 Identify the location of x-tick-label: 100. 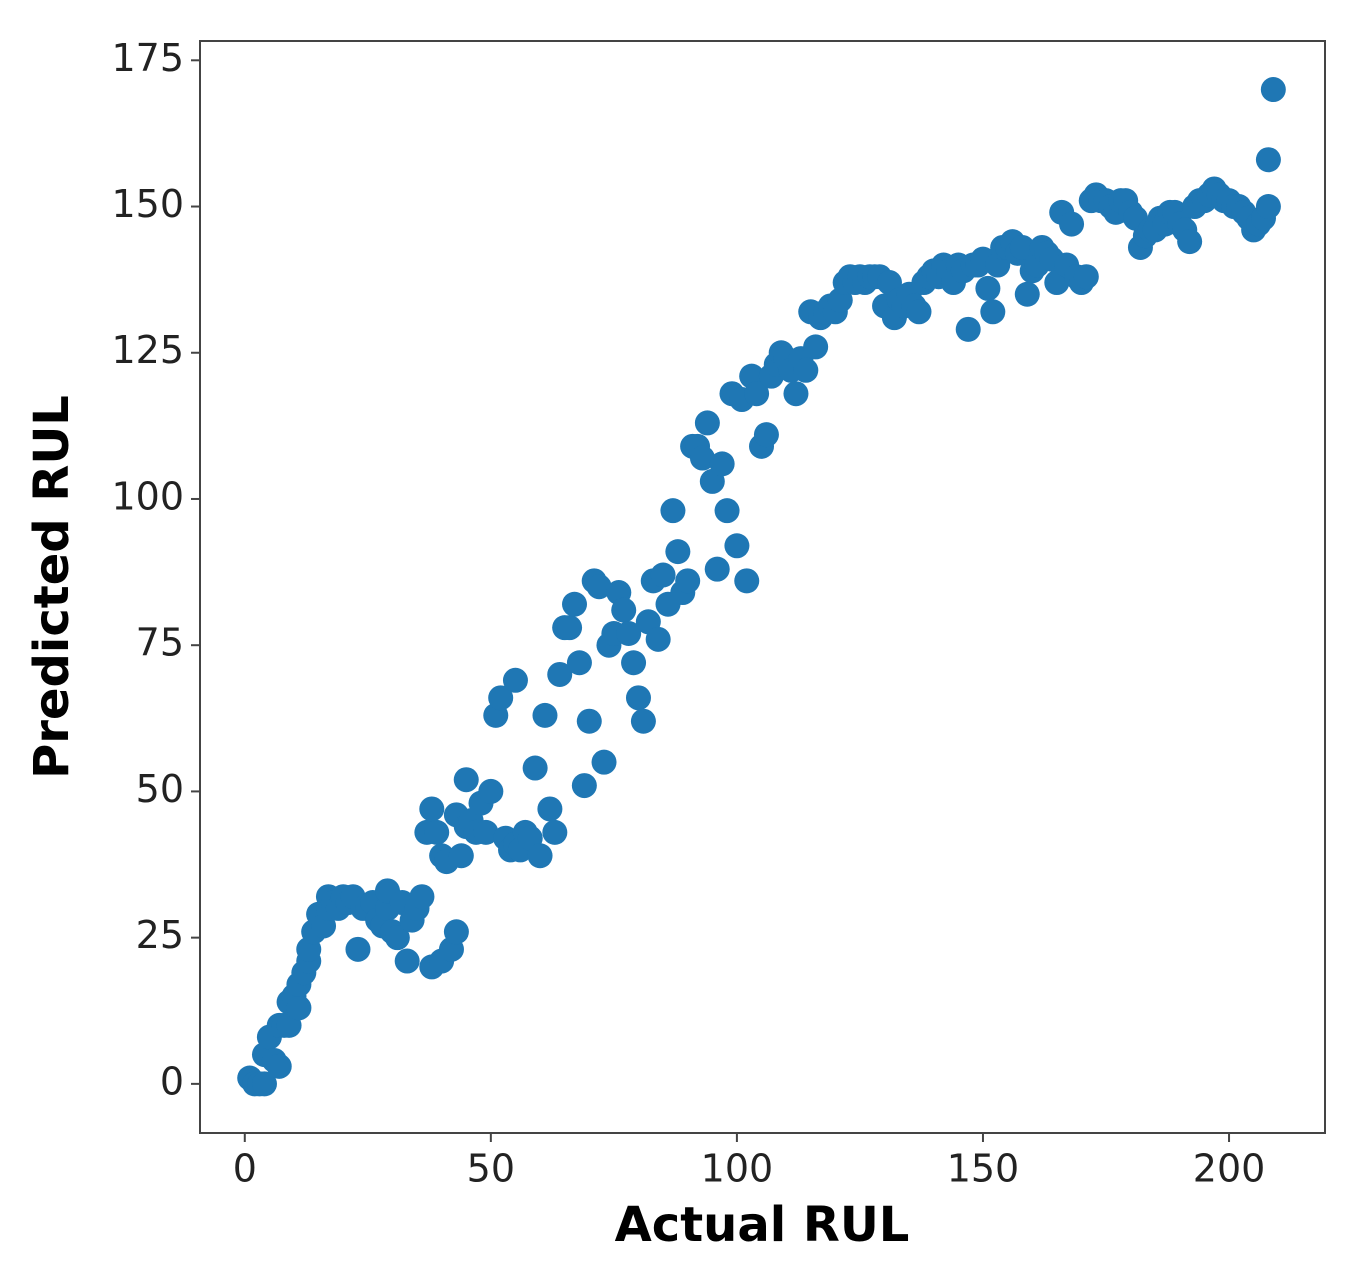
(737, 1169).